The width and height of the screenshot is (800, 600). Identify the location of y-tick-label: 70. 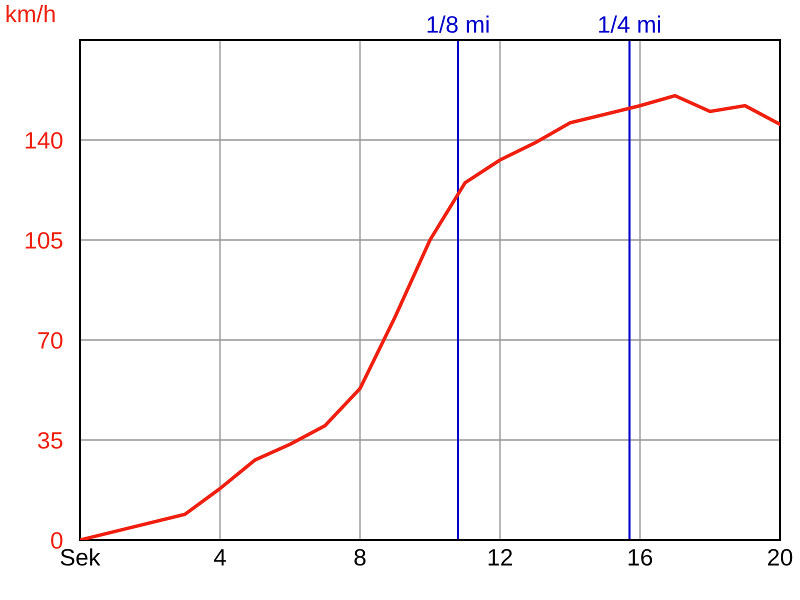
(50, 340).